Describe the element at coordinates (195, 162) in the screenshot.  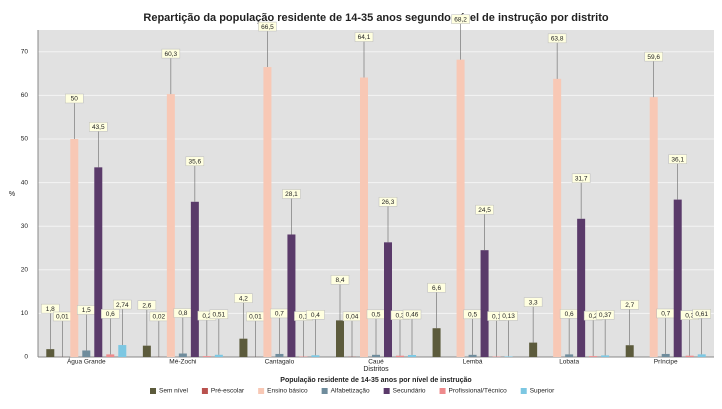
I see `data-label: 35,6` at that location.